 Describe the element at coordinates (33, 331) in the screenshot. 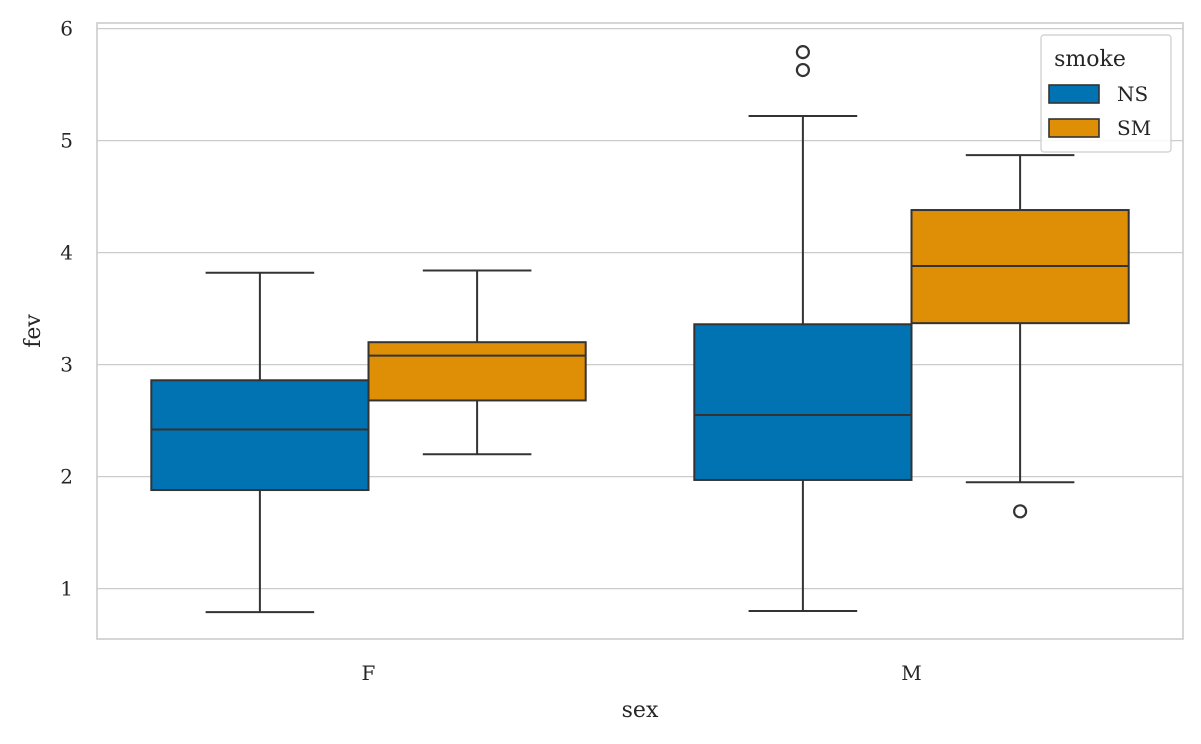

I see `y-axis-label: fev` at that location.